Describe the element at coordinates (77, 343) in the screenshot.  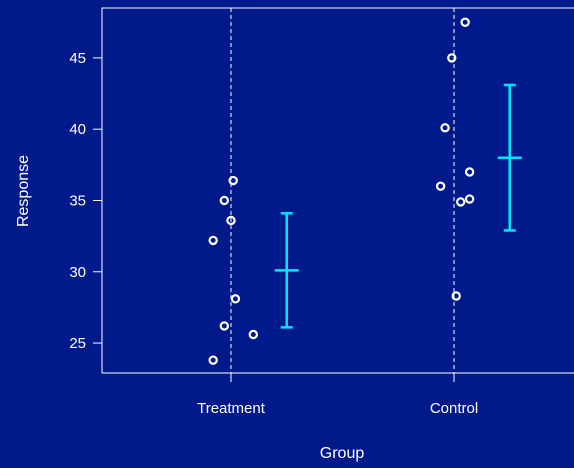
I see `y-tick-label: 25` at that location.